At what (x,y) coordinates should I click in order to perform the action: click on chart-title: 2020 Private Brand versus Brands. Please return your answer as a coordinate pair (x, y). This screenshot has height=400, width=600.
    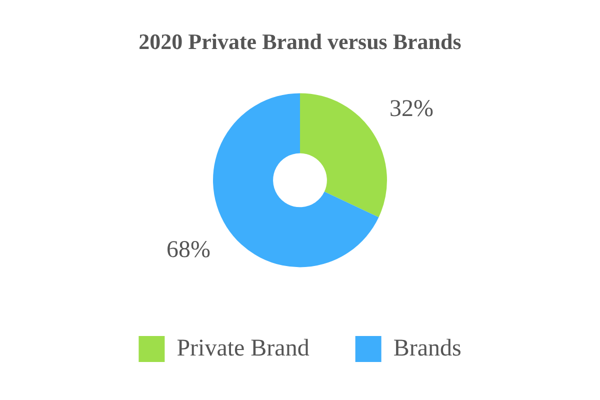
    Looking at the image, I should click on (300, 41).